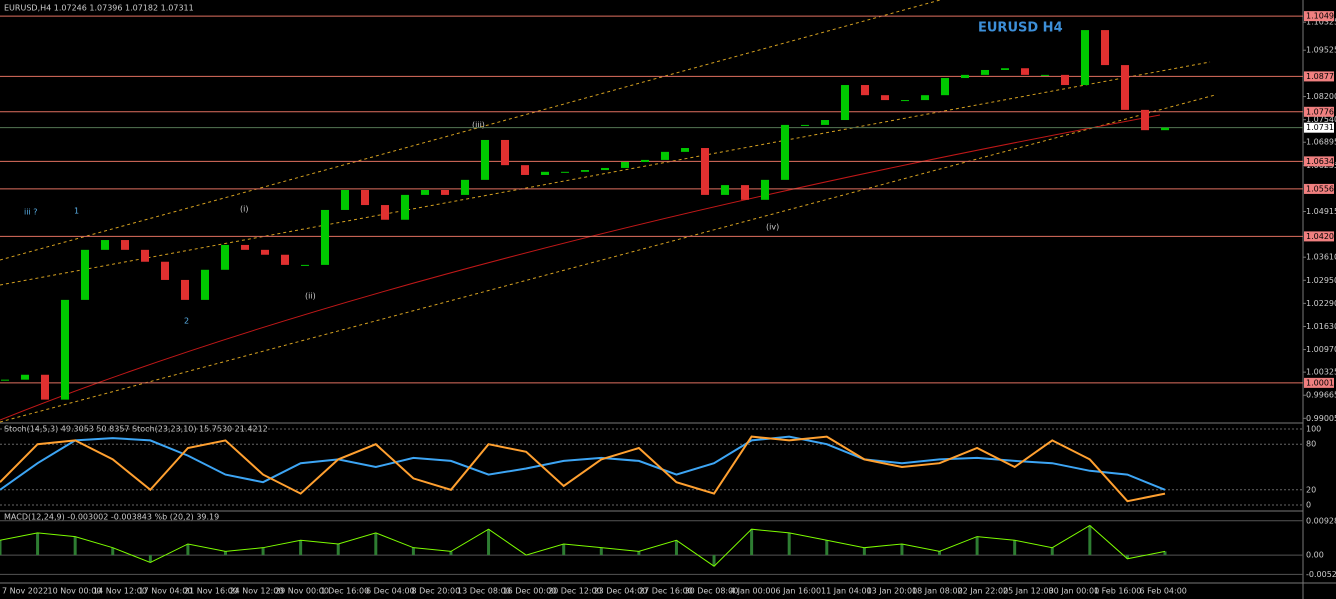  I want to click on macd-tick-label: 0.00, so click(1315, 555).